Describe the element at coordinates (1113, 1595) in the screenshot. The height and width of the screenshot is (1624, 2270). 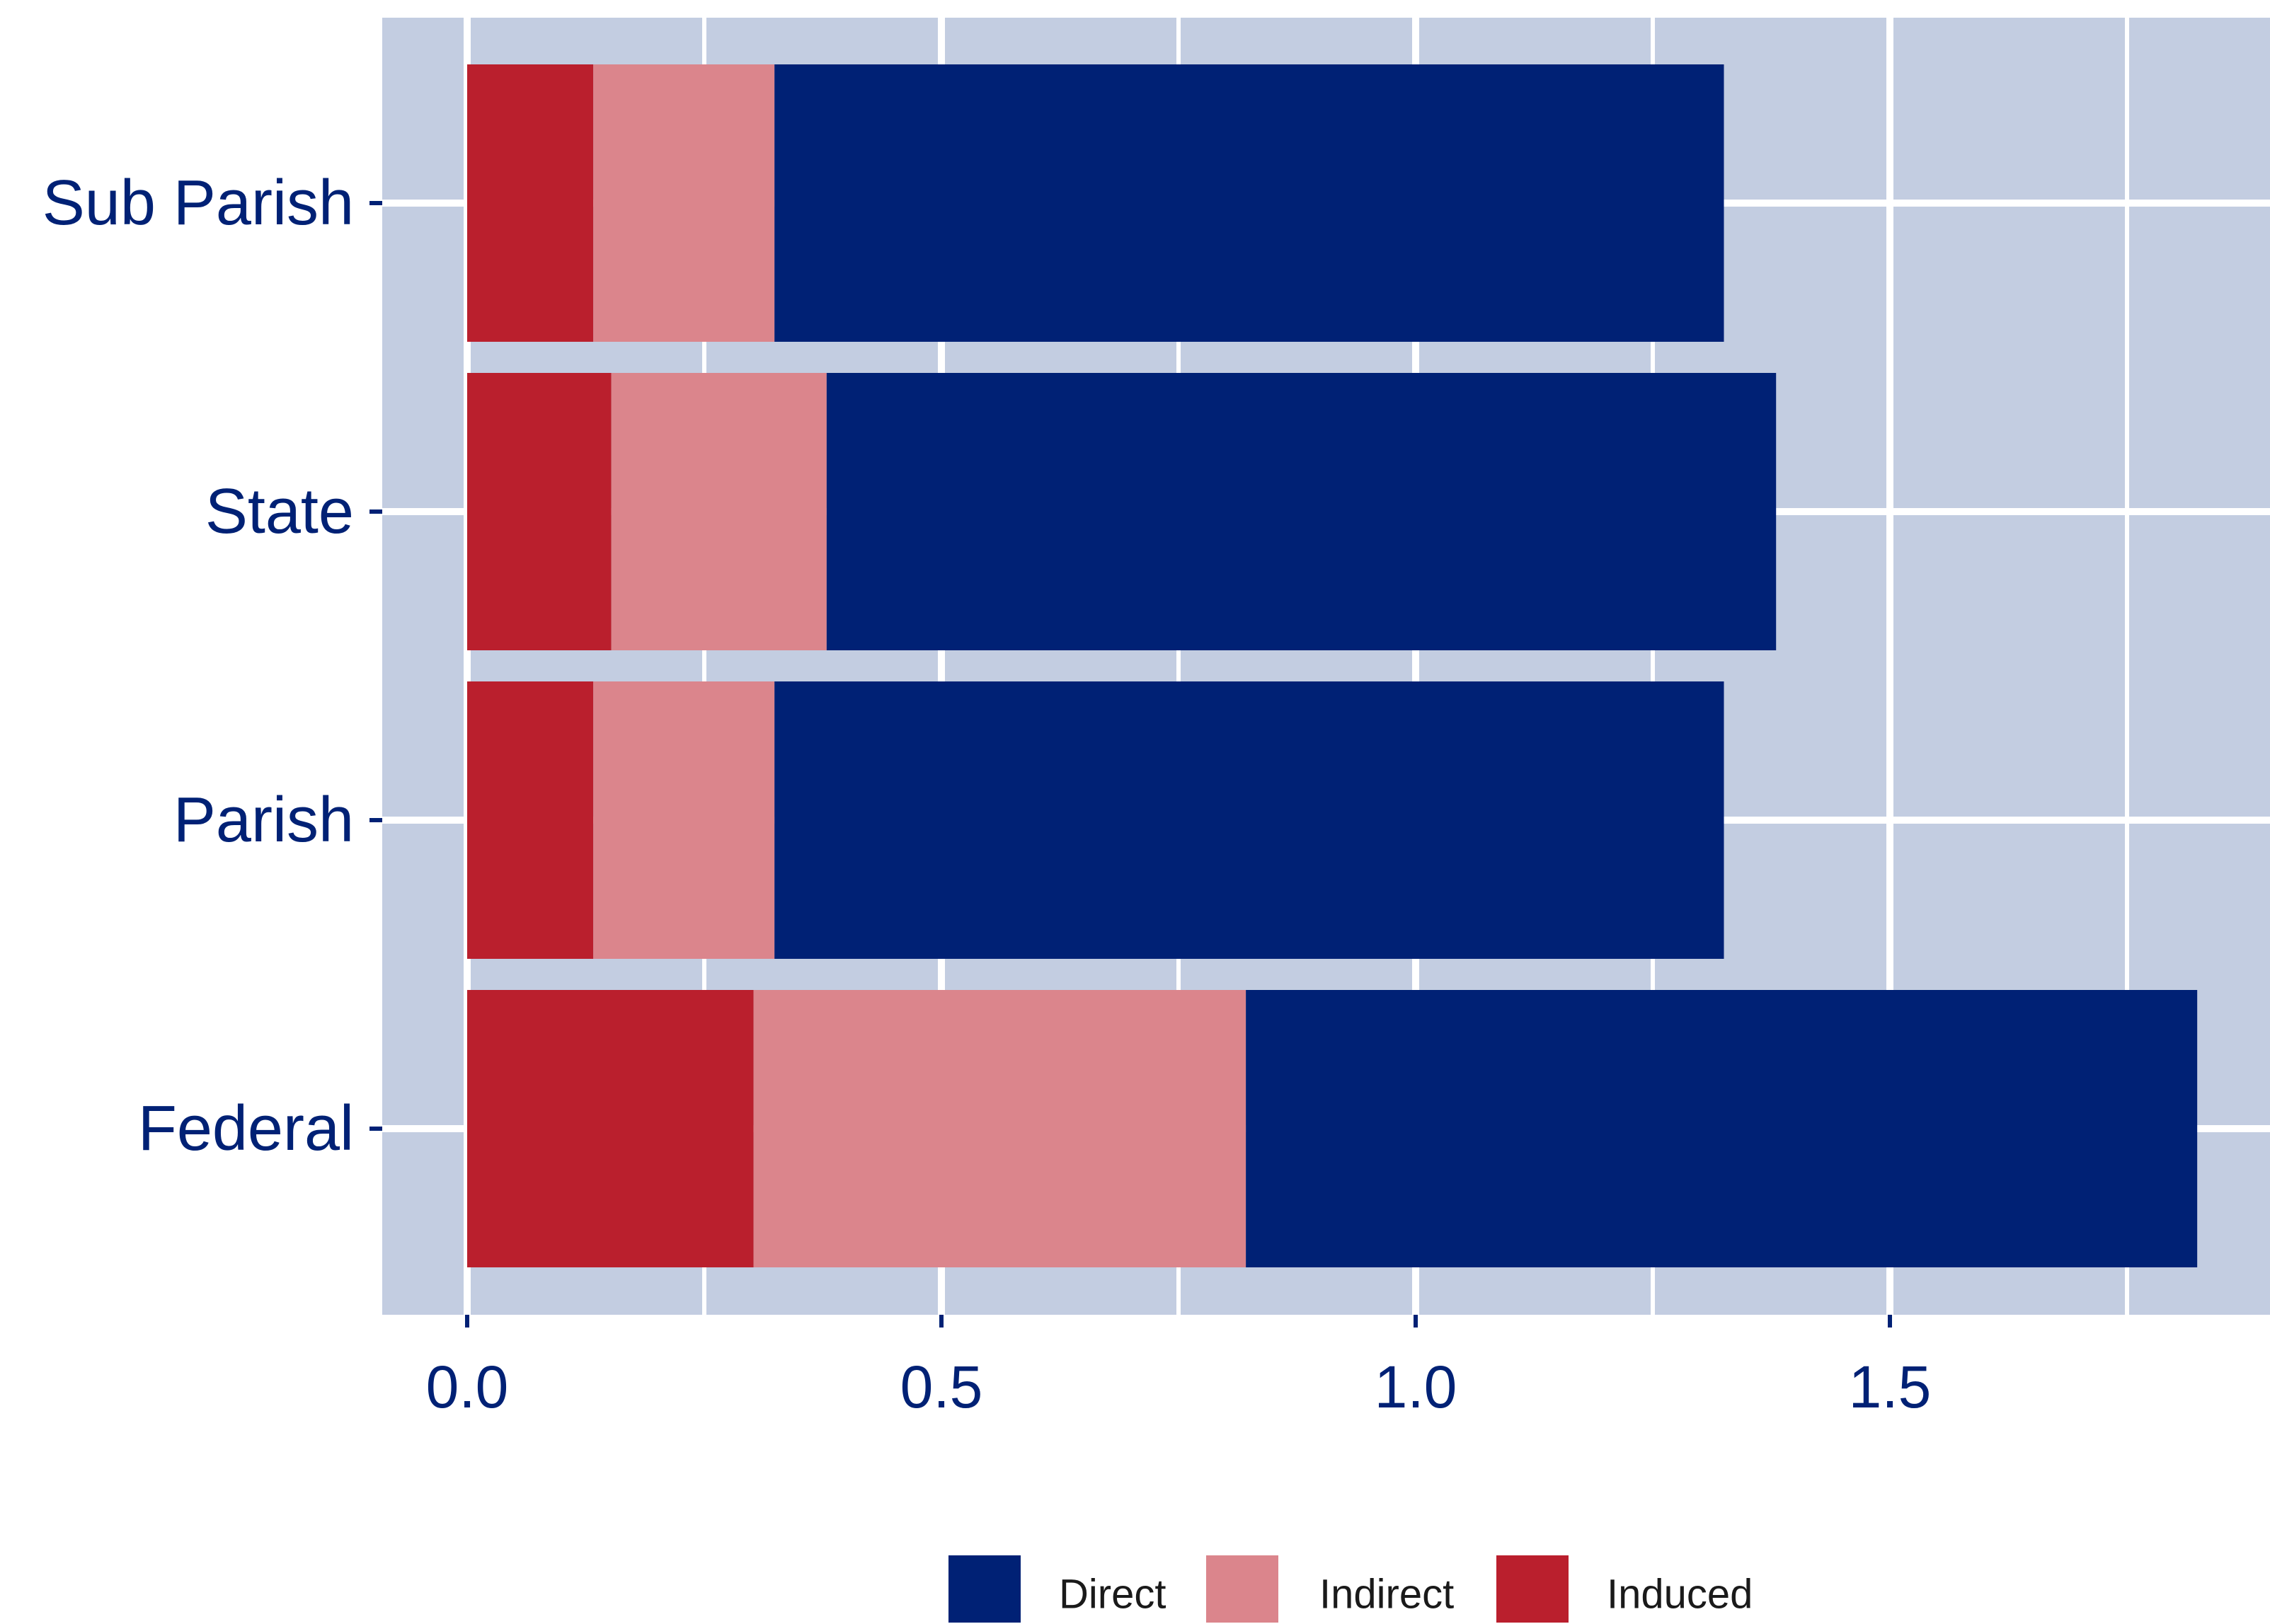
I see `legend-label-direct: Direct` at that location.